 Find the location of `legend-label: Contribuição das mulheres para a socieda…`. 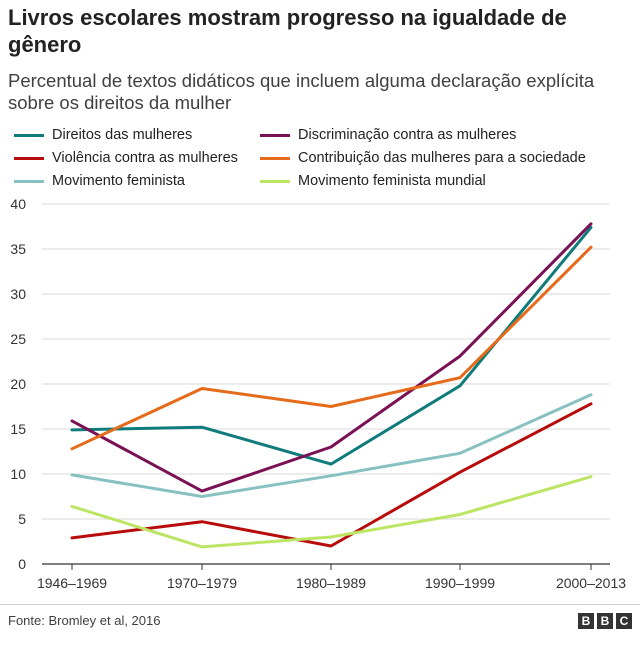

legend-label: Contribuição das mulheres para a socieda… is located at coordinates (442, 158).